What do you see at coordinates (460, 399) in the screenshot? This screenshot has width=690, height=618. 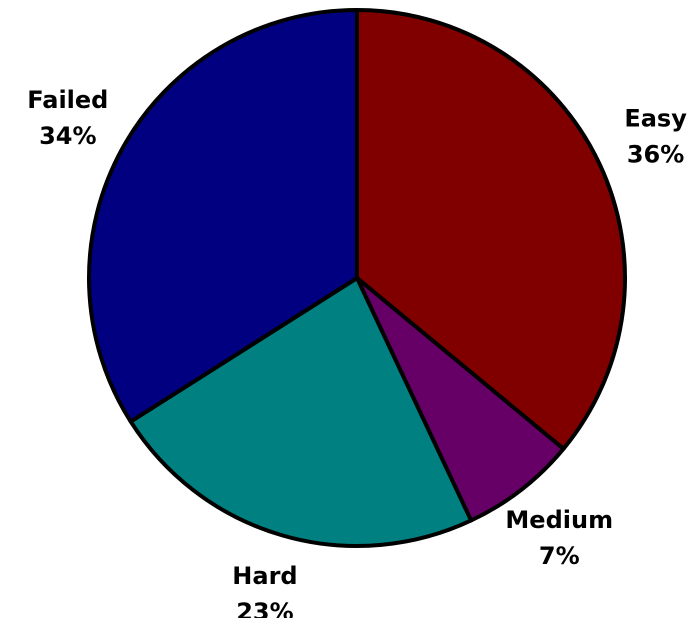 I see `pie-slice` at bounding box center [460, 399].